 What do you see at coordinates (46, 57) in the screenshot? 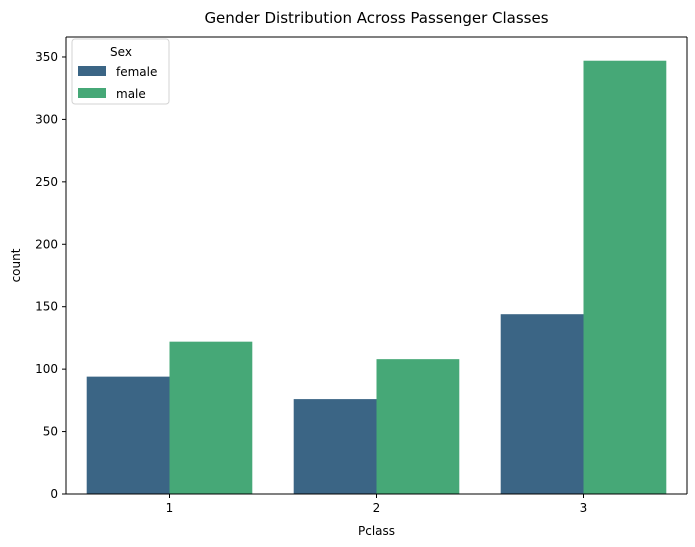
I see `y-tick-label-350: 350` at bounding box center [46, 57].